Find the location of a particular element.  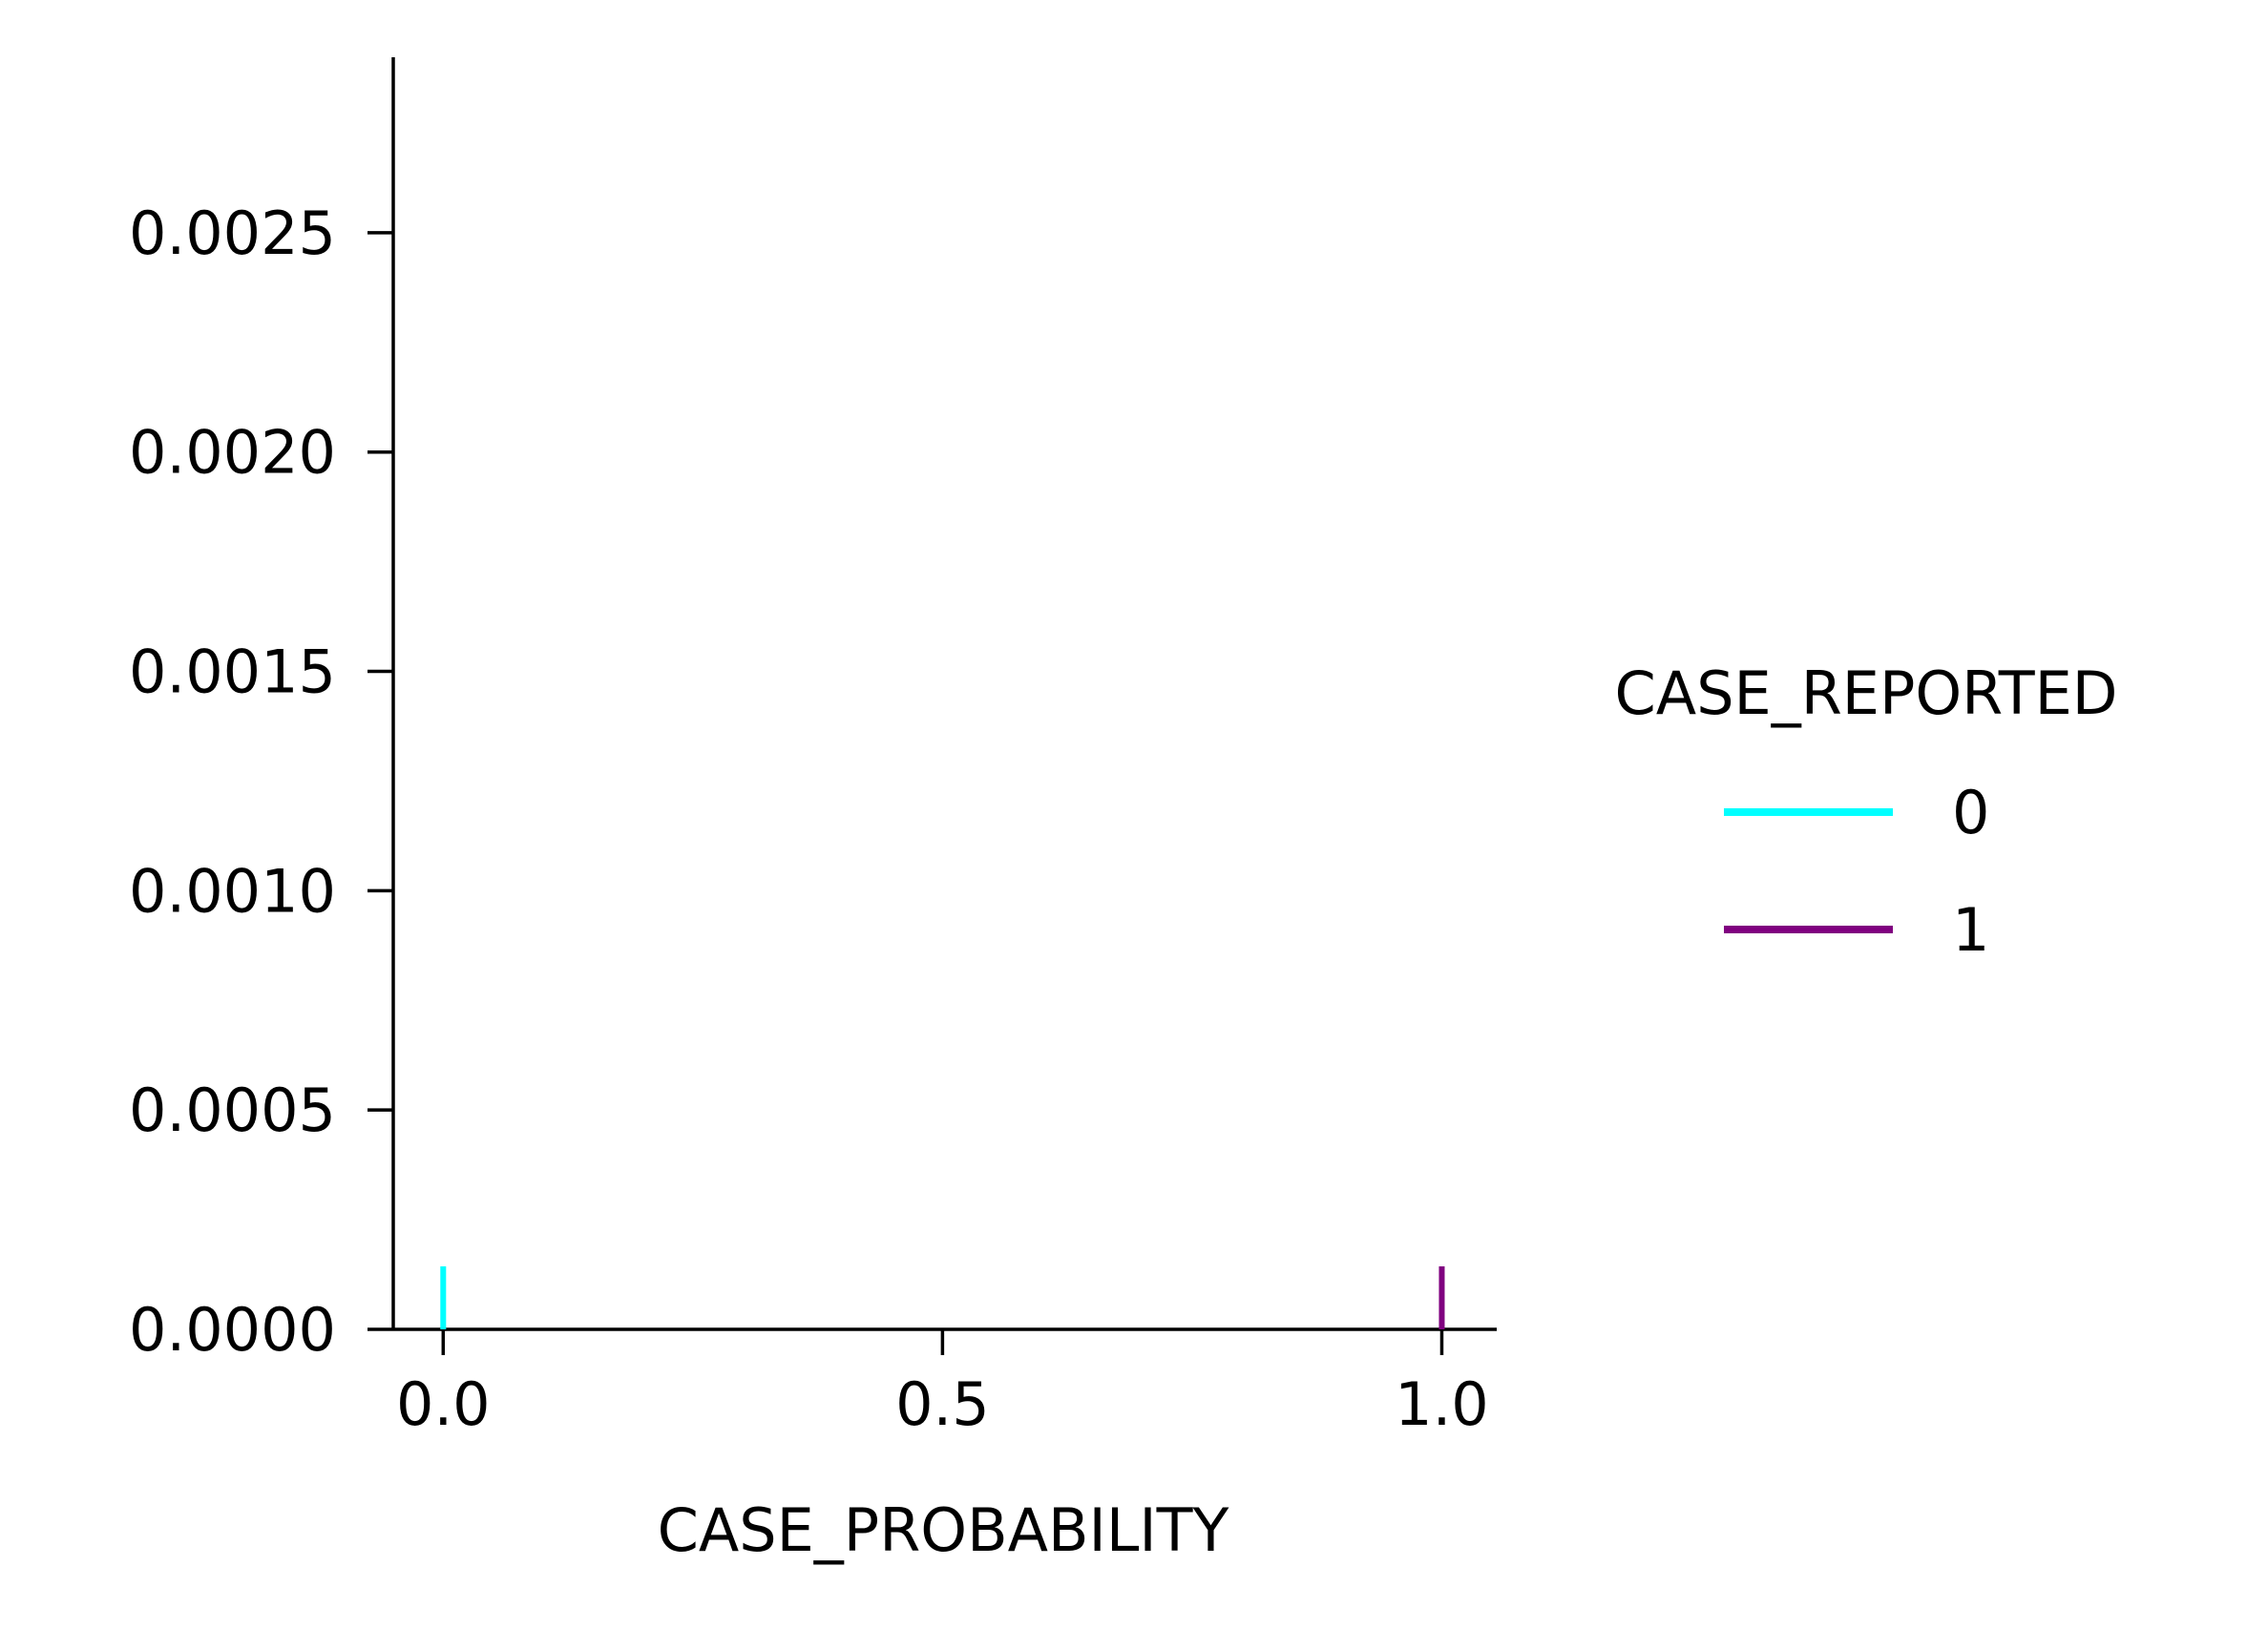

y-tick-label-0: 0.0000 is located at coordinates (233, 1330).